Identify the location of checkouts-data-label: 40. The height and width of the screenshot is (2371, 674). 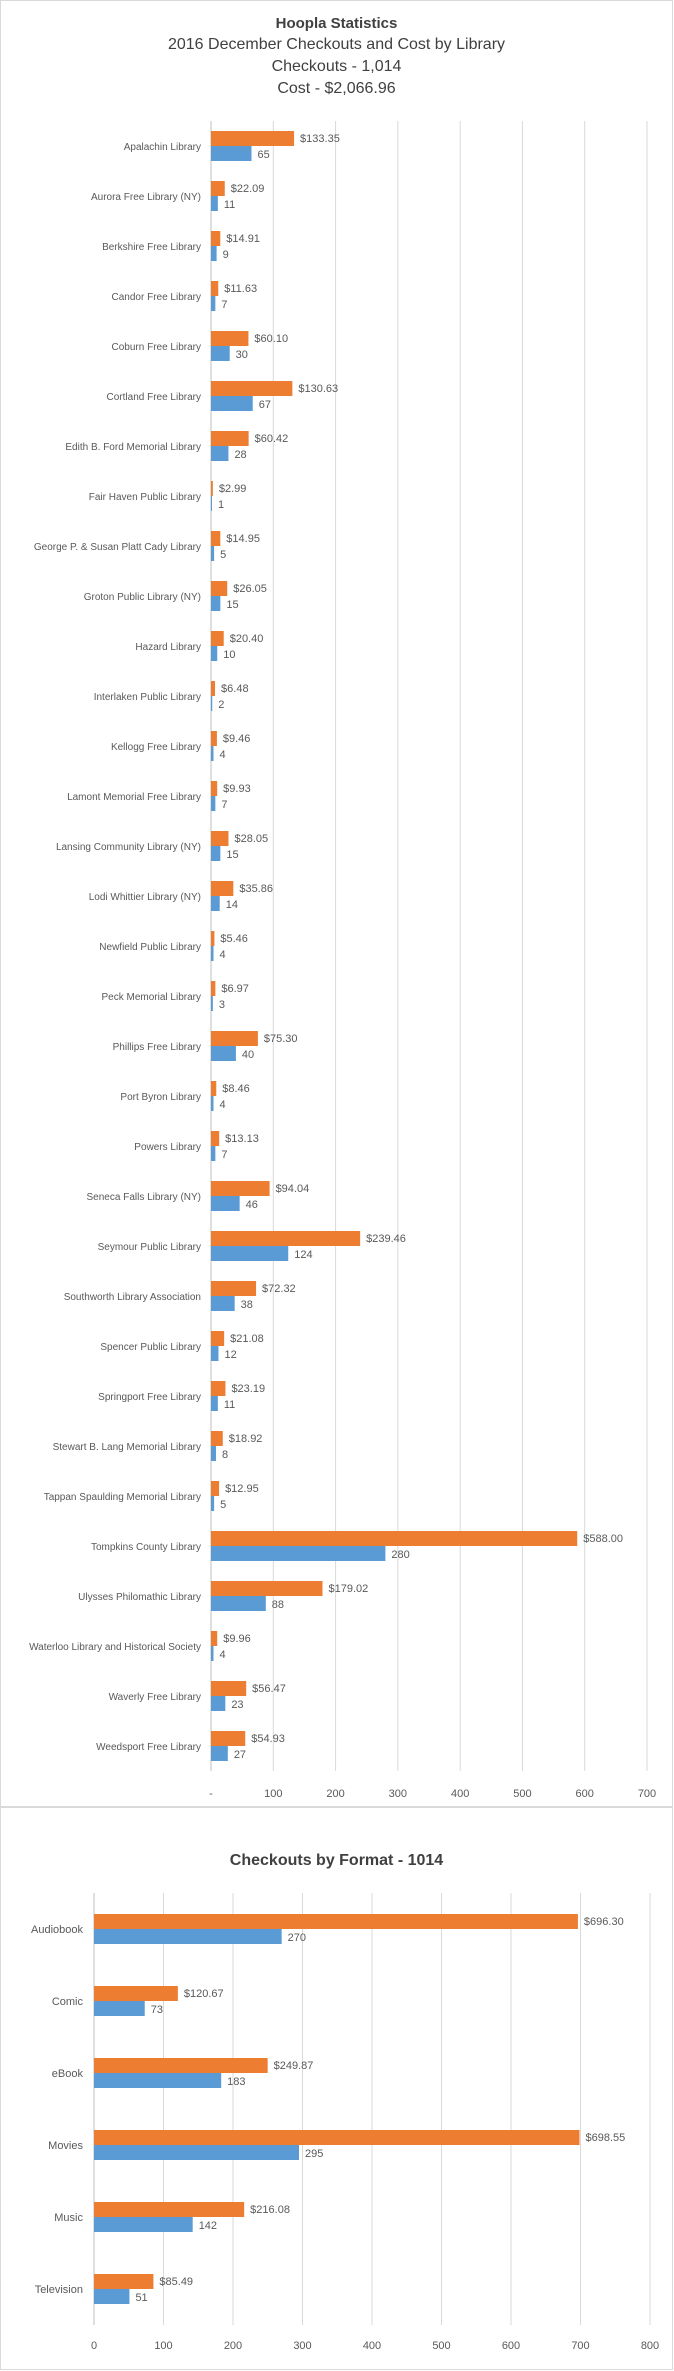
(248, 1055).